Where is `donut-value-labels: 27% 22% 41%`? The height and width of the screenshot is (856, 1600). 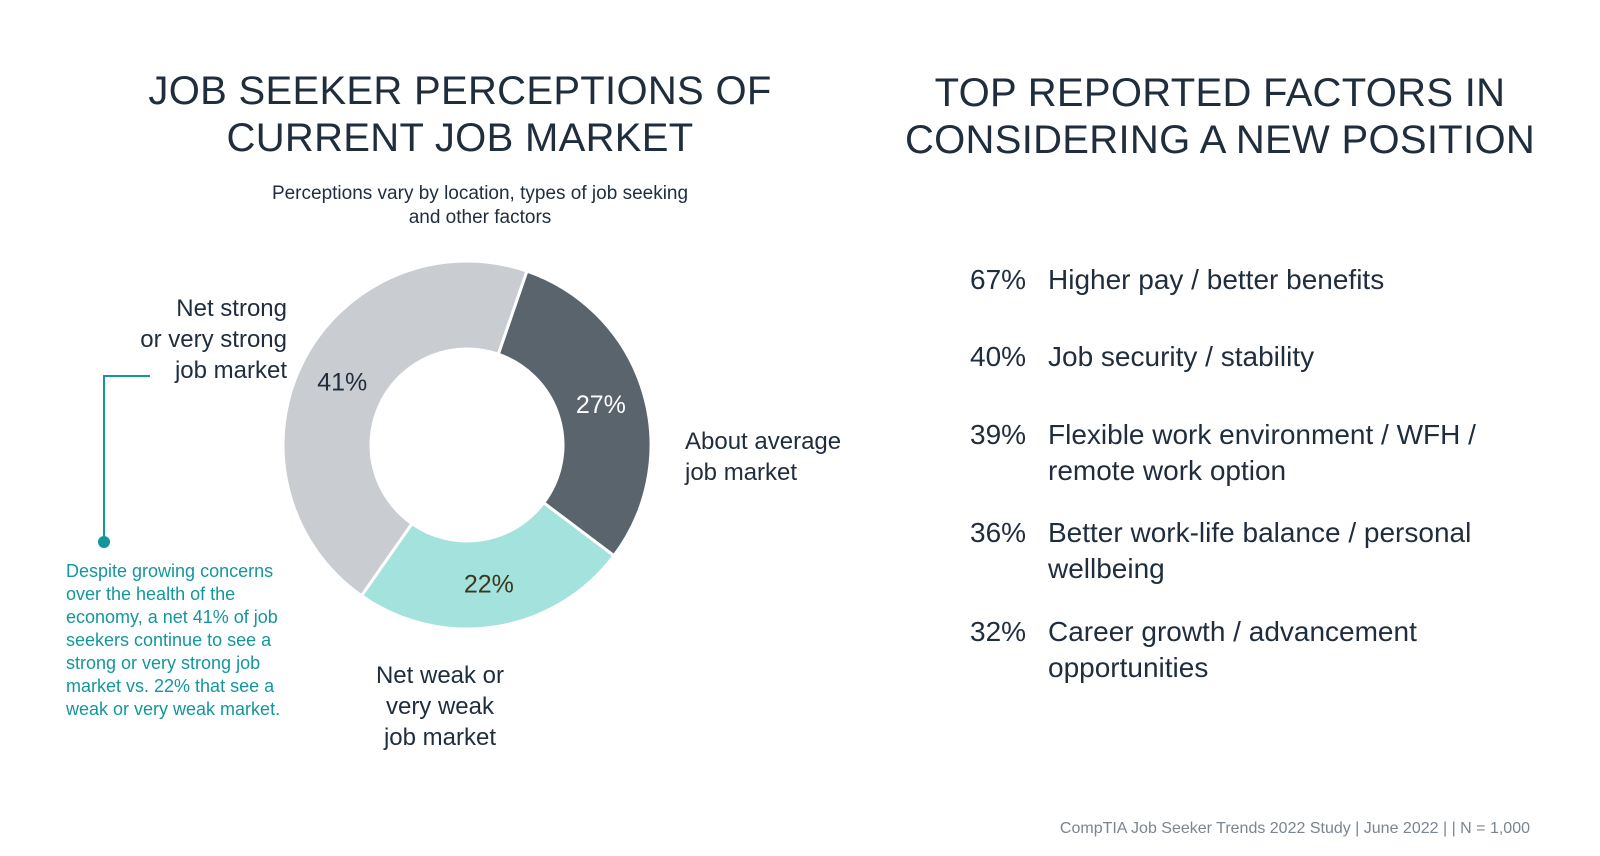 donut-value-labels: 27% 22% 41% is located at coordinates (471, 483).